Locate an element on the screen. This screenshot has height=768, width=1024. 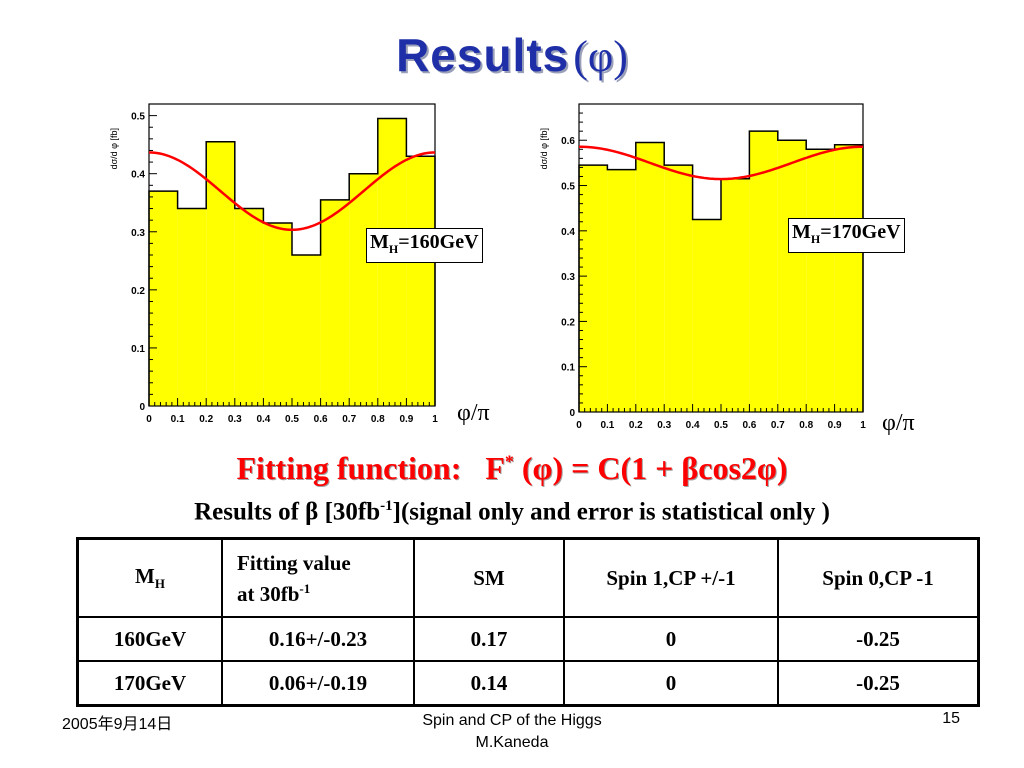
cell-sm: 0.17 is located at coordinates (489, 639).